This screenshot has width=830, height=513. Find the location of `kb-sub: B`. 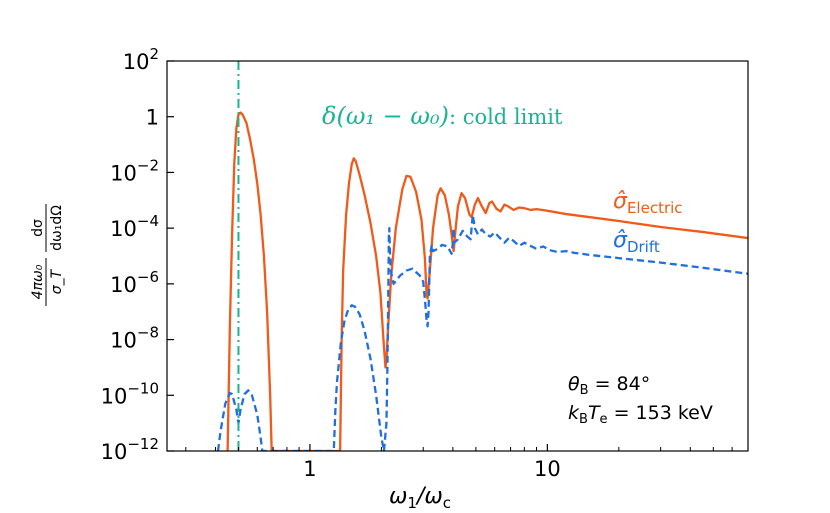

kb-sub: B is located at coordinates (583, 419).